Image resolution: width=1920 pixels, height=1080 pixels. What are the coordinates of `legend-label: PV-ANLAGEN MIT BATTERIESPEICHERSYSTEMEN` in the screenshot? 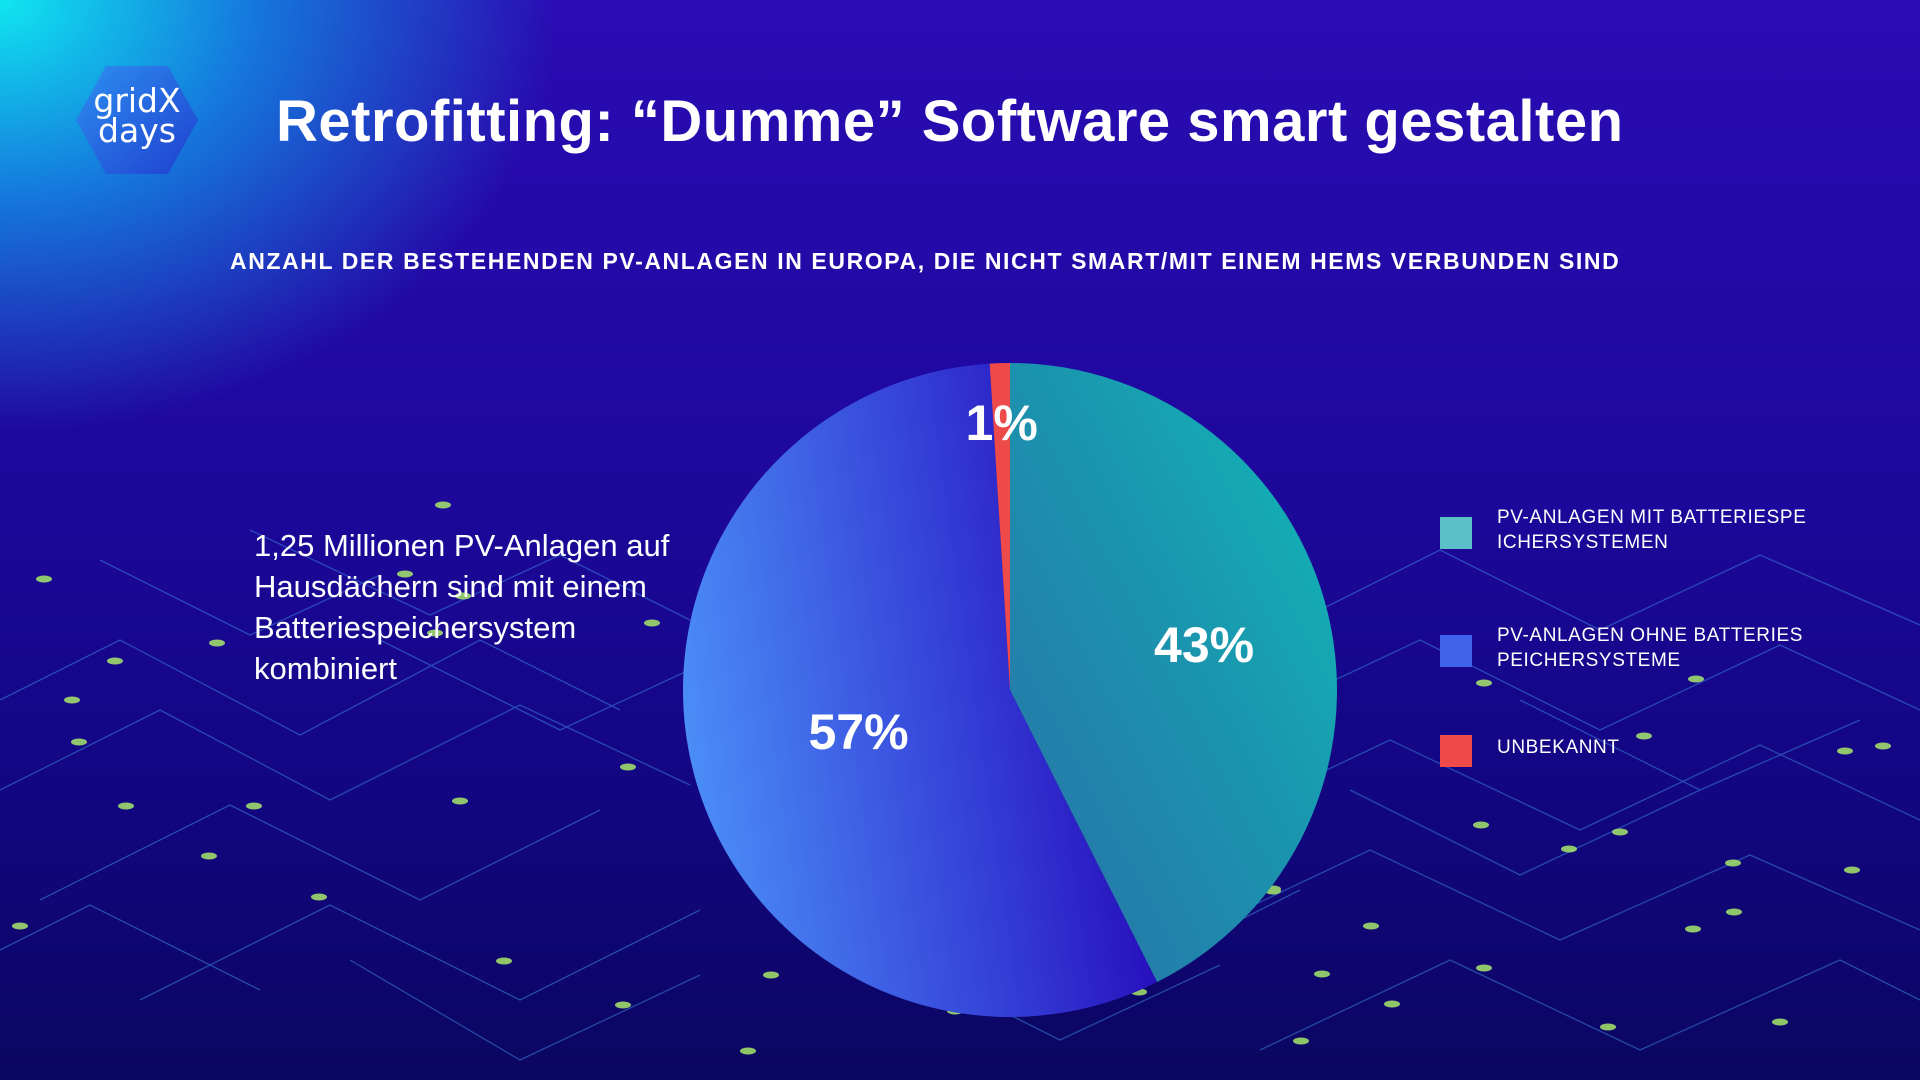 It's located at (1652, 530).